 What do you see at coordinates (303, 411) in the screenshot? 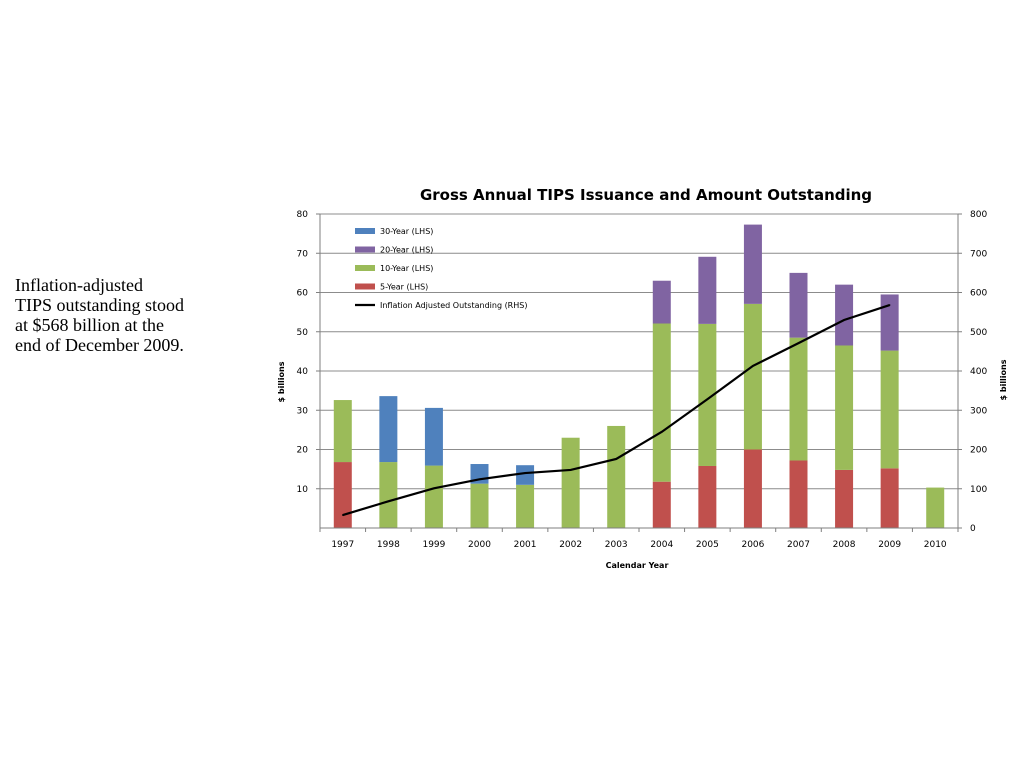
I see `y-tick-label-left: 30` at bounding box center [303, 411].